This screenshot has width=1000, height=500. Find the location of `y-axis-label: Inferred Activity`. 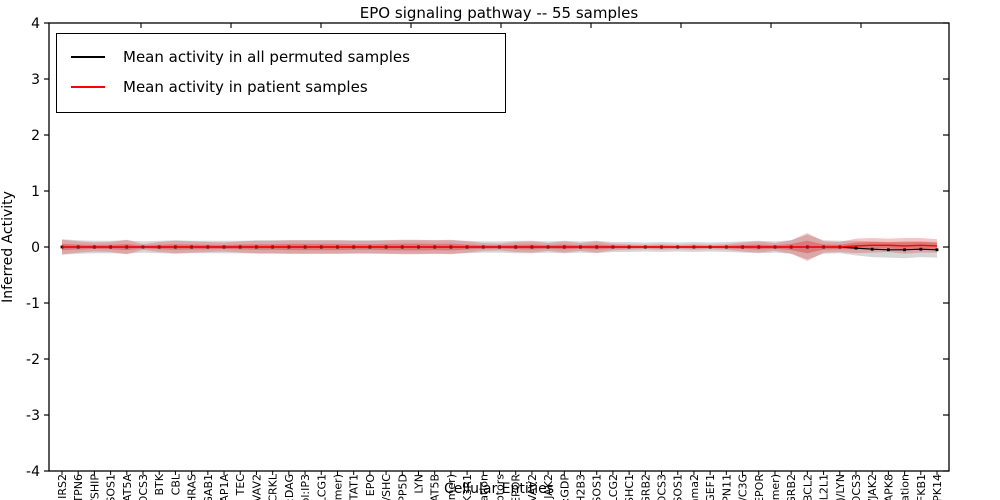

y-axis-label: Inferred Activity is located at coordinates (8, 247).